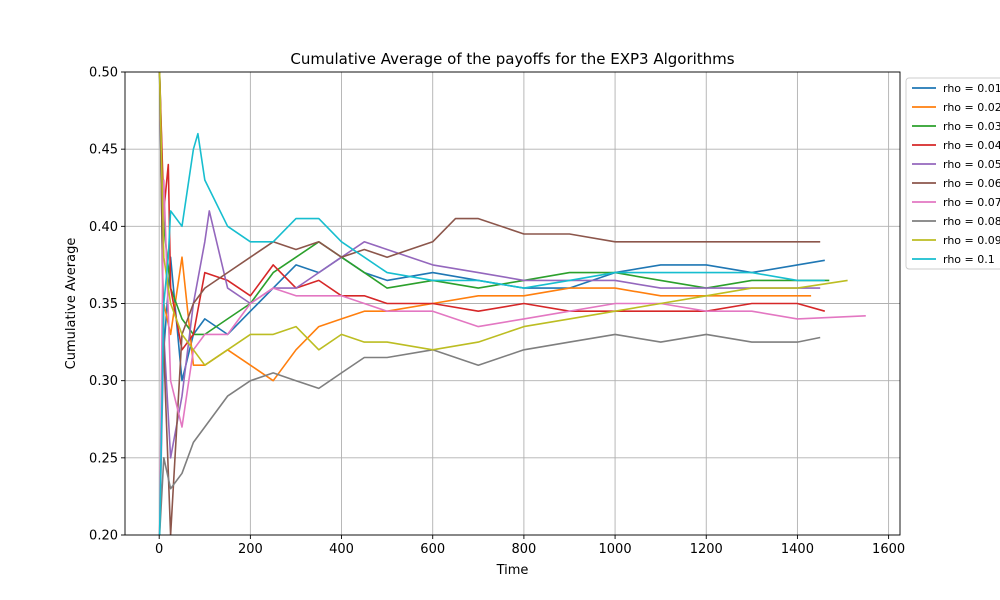 This screenshot has height=600, width=1000. I want to click on legend-label: rho = 0.07, so click(971, 202).